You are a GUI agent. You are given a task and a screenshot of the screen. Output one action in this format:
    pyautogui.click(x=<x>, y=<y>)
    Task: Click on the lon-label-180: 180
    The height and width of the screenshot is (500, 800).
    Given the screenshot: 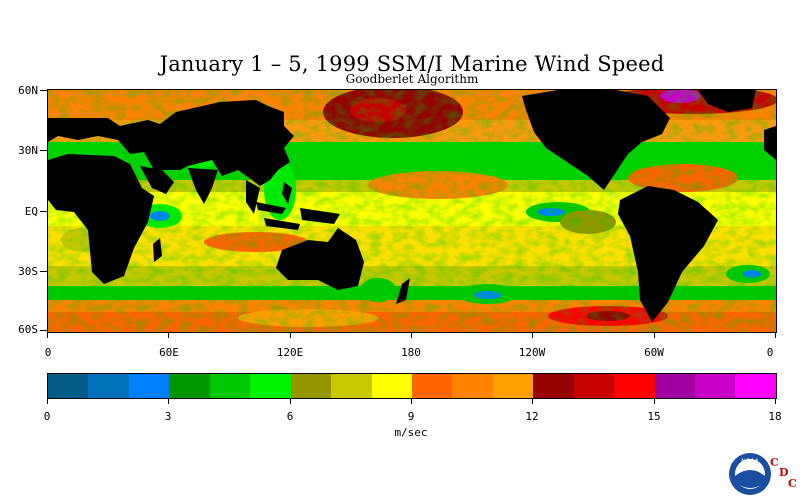 What is the action you would take?
    pyautogui.click(x=411, y=352)
    